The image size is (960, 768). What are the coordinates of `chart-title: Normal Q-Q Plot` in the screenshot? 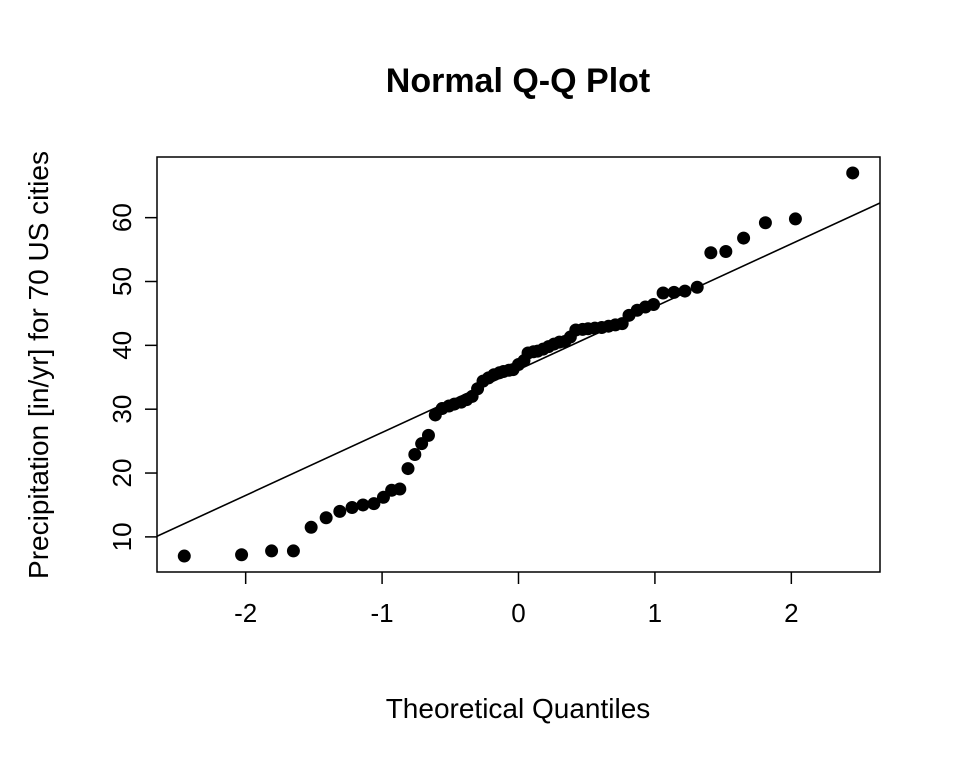 It's located at (518, 81).